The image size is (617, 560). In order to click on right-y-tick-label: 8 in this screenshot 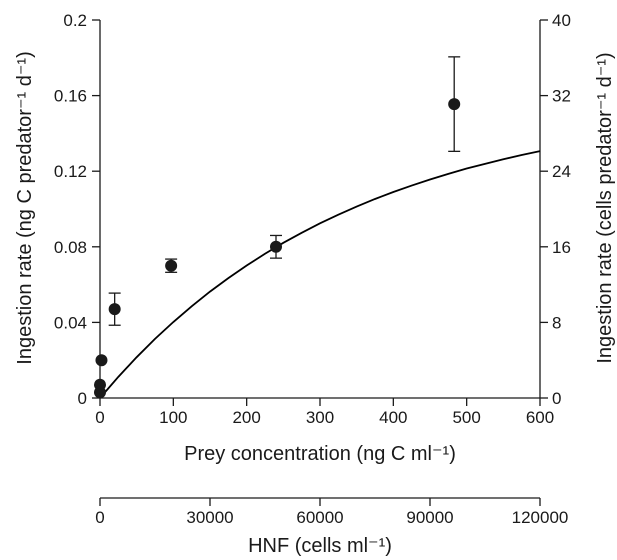, I will do `click(556, 322)`.